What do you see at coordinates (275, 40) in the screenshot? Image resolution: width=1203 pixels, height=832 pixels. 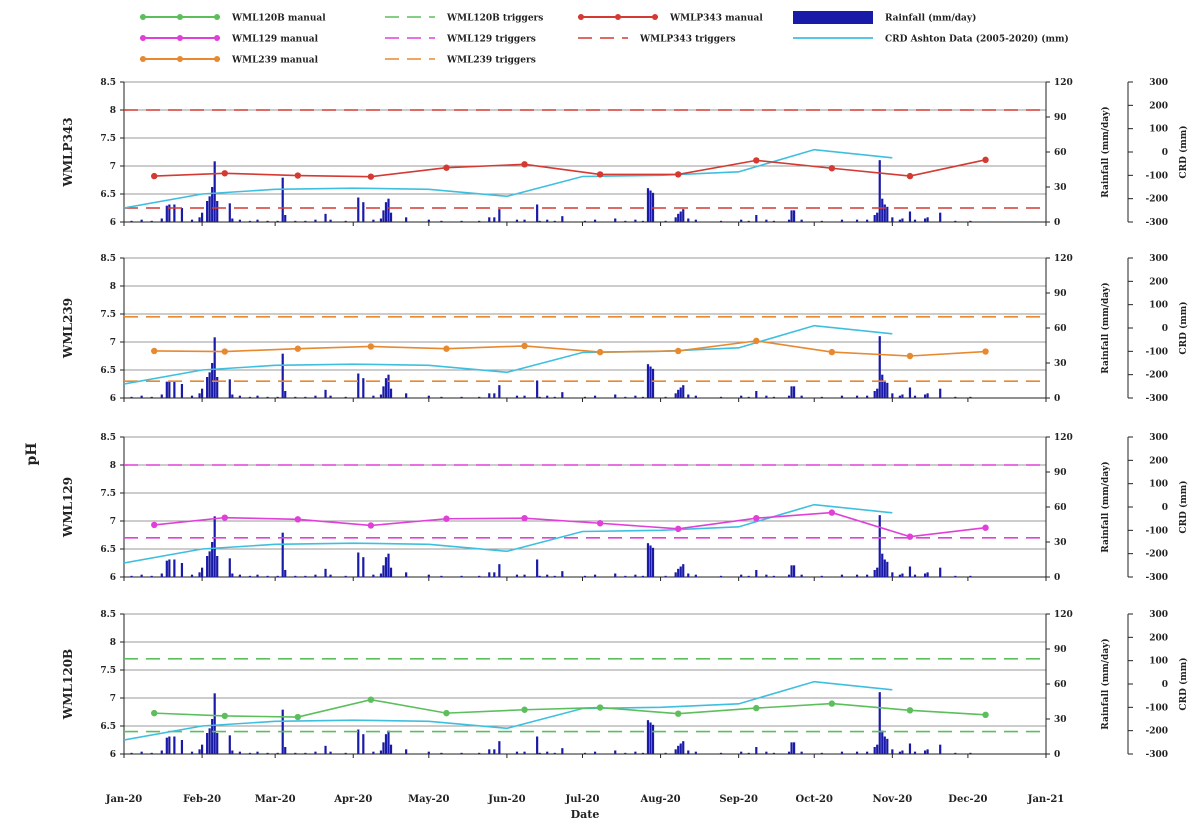 I see `legend-label: WML129 manual` at bounding box center [275, 40].